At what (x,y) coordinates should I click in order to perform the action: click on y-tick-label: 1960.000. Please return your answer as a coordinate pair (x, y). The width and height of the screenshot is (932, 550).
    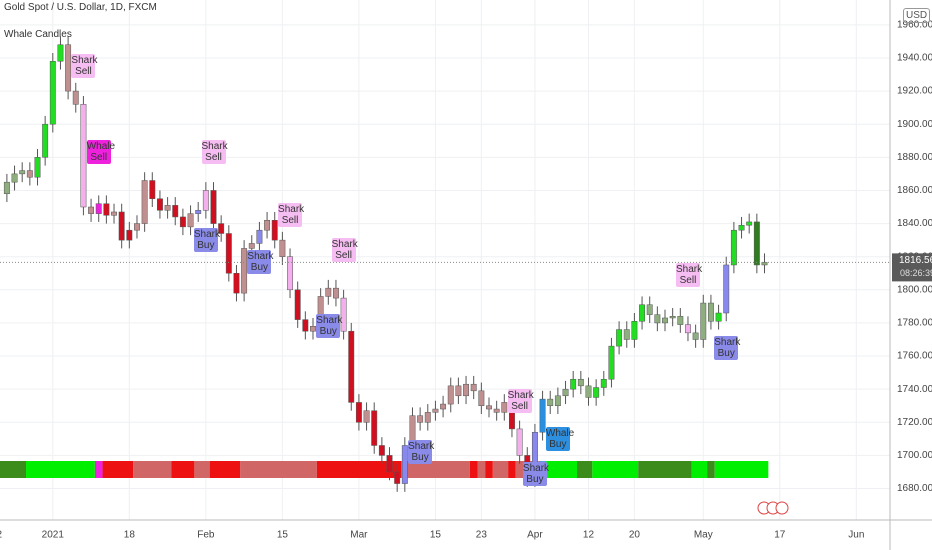
    Looking at the image, I should click on (914, 24).